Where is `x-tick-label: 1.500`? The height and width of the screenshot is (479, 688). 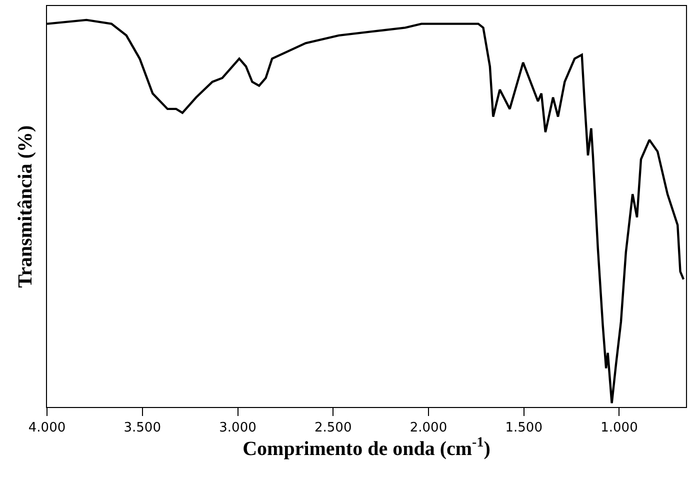 x-tick-label: 1.500 is located at coordinates (523, 428).